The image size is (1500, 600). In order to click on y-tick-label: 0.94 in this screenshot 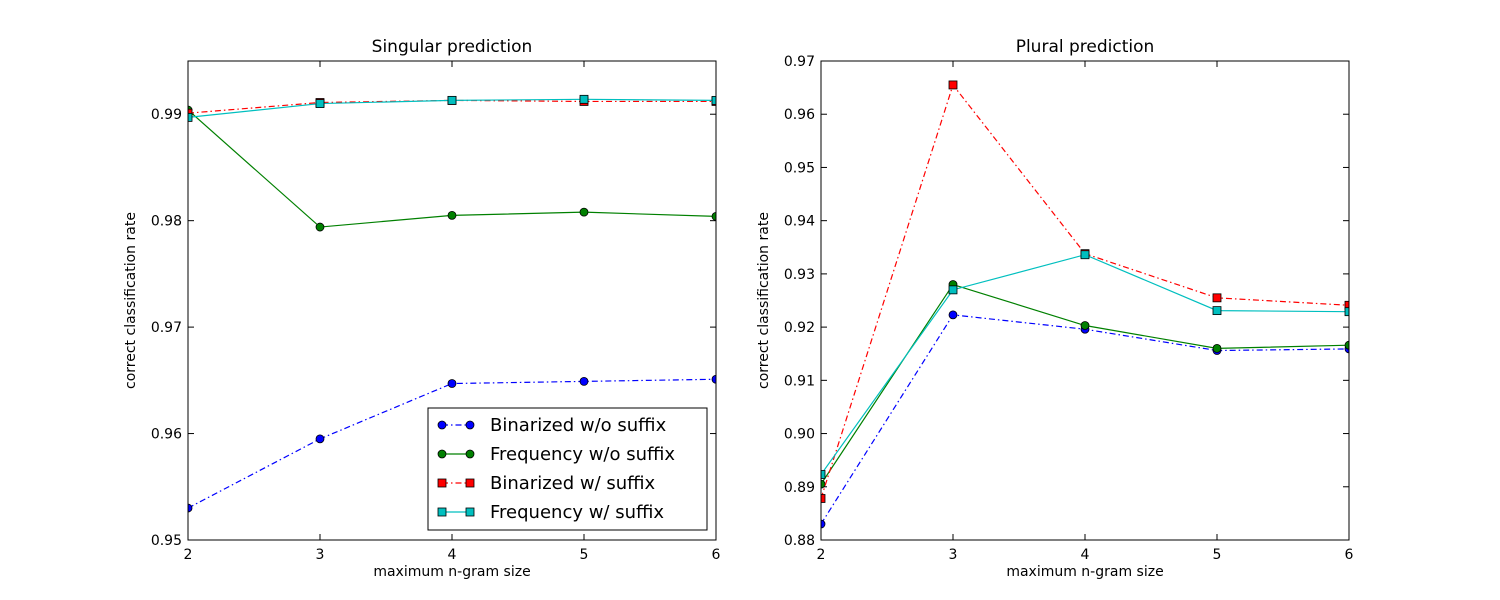, I will do `click(799, 222)`.